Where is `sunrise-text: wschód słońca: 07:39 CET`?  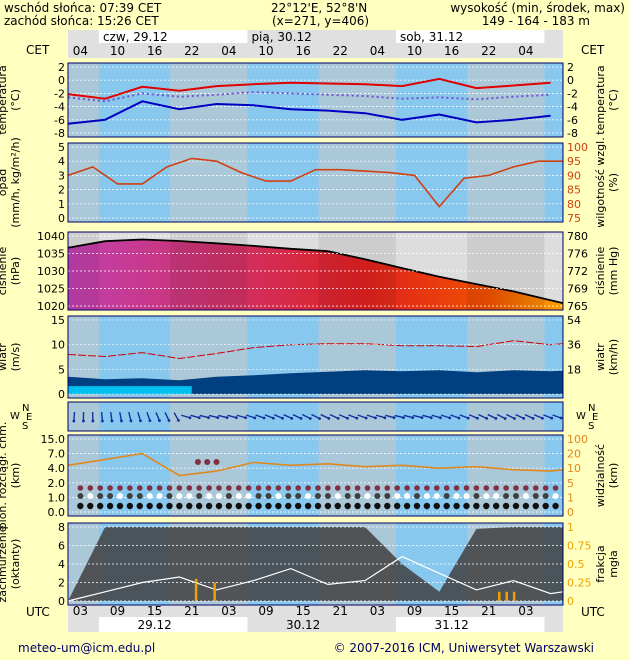
sunrise-text: wschód słońca: 07:39 CET is located at coordinates (83, 8).